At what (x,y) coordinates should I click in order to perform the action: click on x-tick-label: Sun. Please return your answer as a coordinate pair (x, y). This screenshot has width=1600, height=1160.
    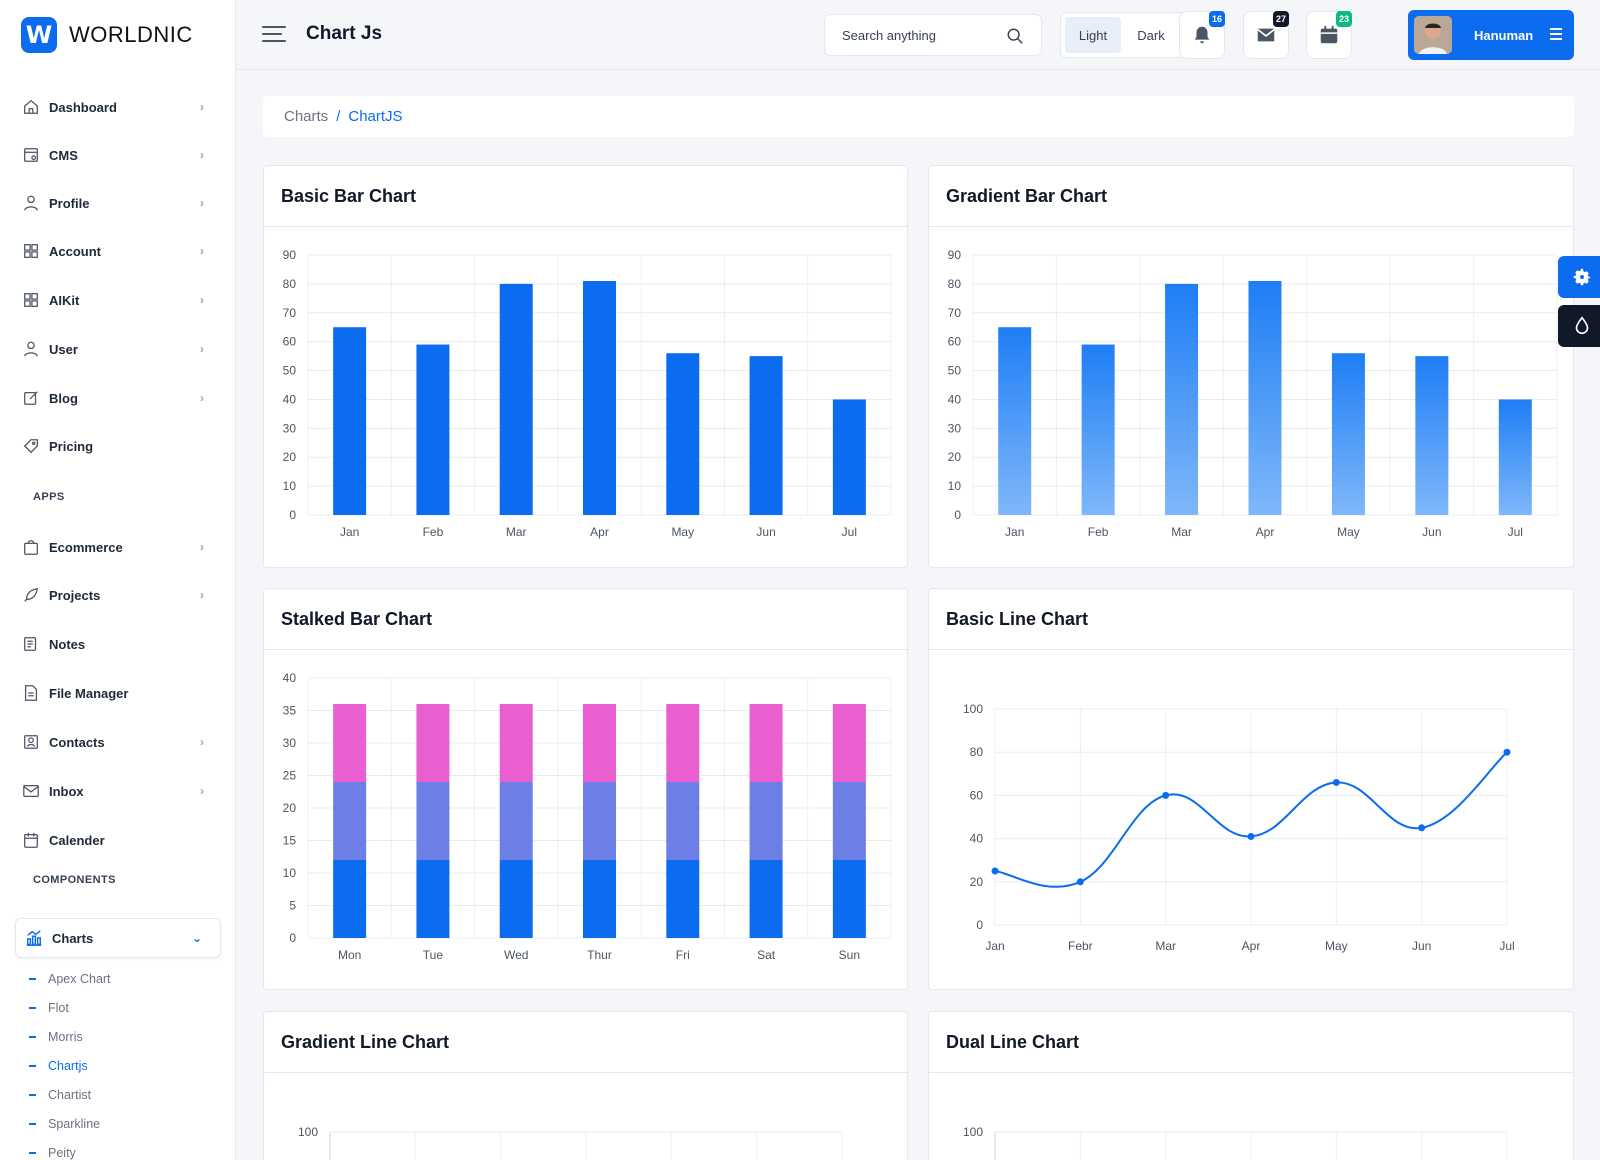
    Looking at the image, I should click on (849, 955).